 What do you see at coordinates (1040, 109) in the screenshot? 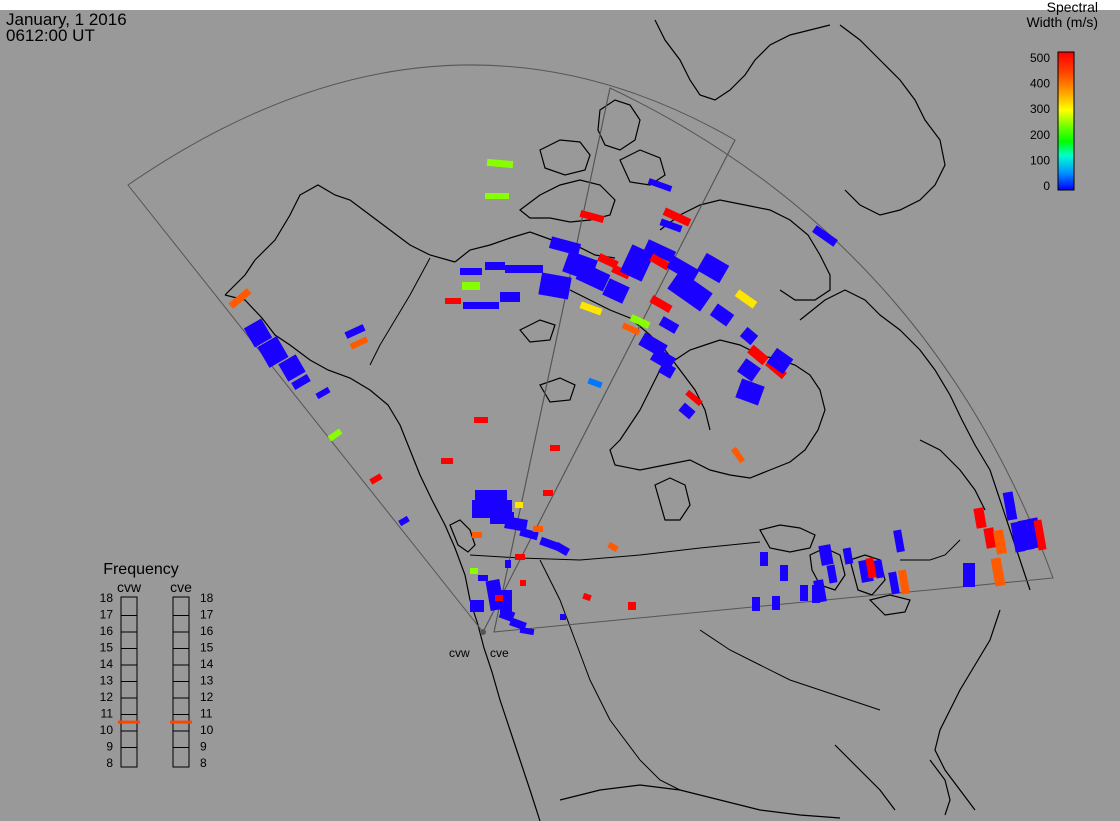
I see `colorbar-tick-label: 300` at bounding box center [1040, 109].